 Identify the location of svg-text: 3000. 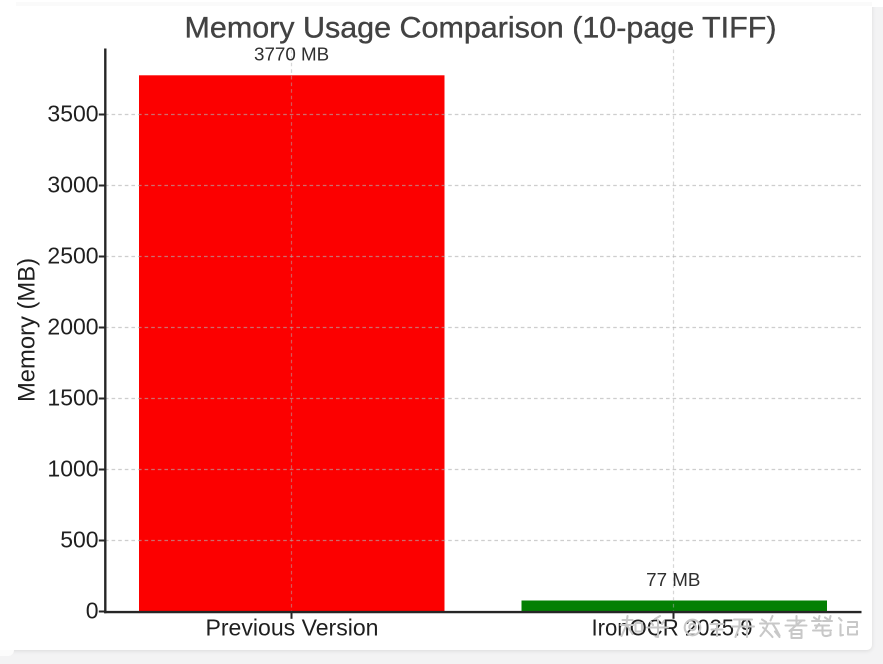
(72, 184).